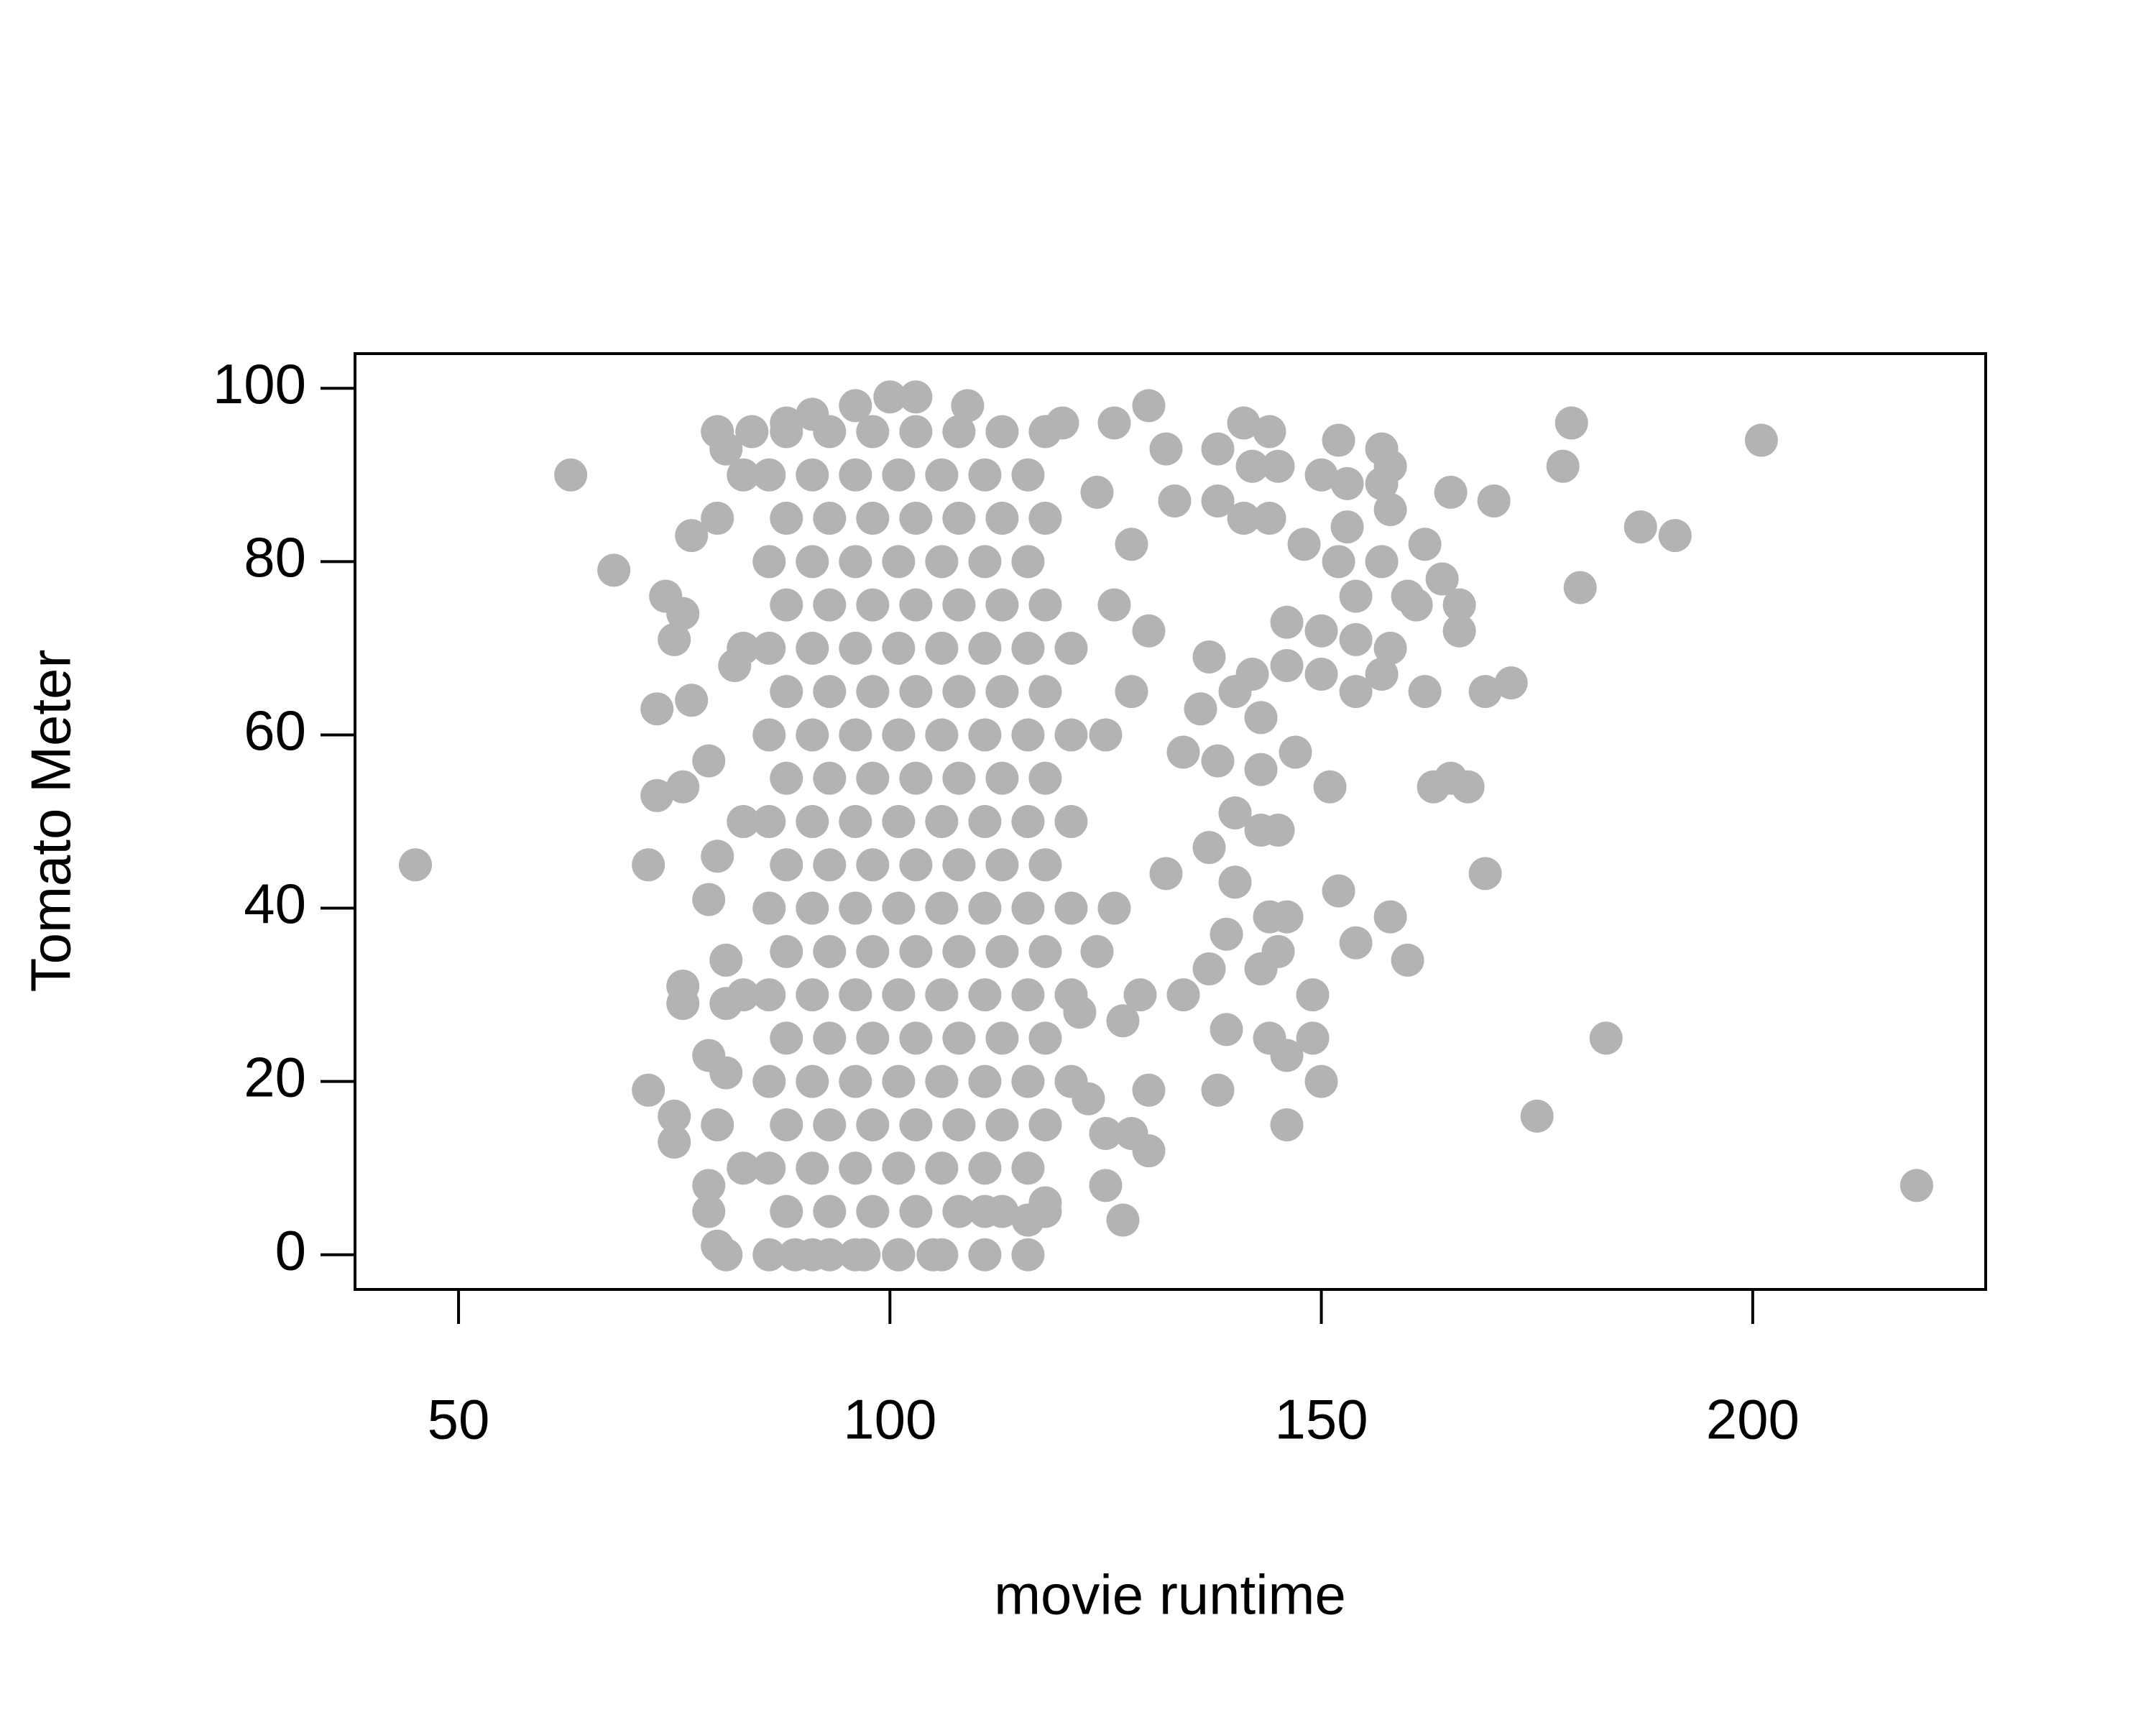 The image size is (2156, 1725). What do you see at coordinates (459, 1419) in the screenshot?
I see `x-tick-label: 50` at bounding box center [459, 1419].